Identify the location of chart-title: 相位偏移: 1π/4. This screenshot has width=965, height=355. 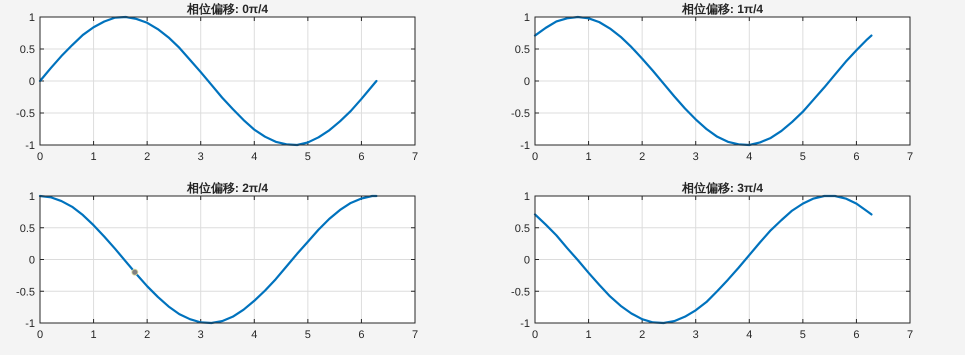
(722, 9).